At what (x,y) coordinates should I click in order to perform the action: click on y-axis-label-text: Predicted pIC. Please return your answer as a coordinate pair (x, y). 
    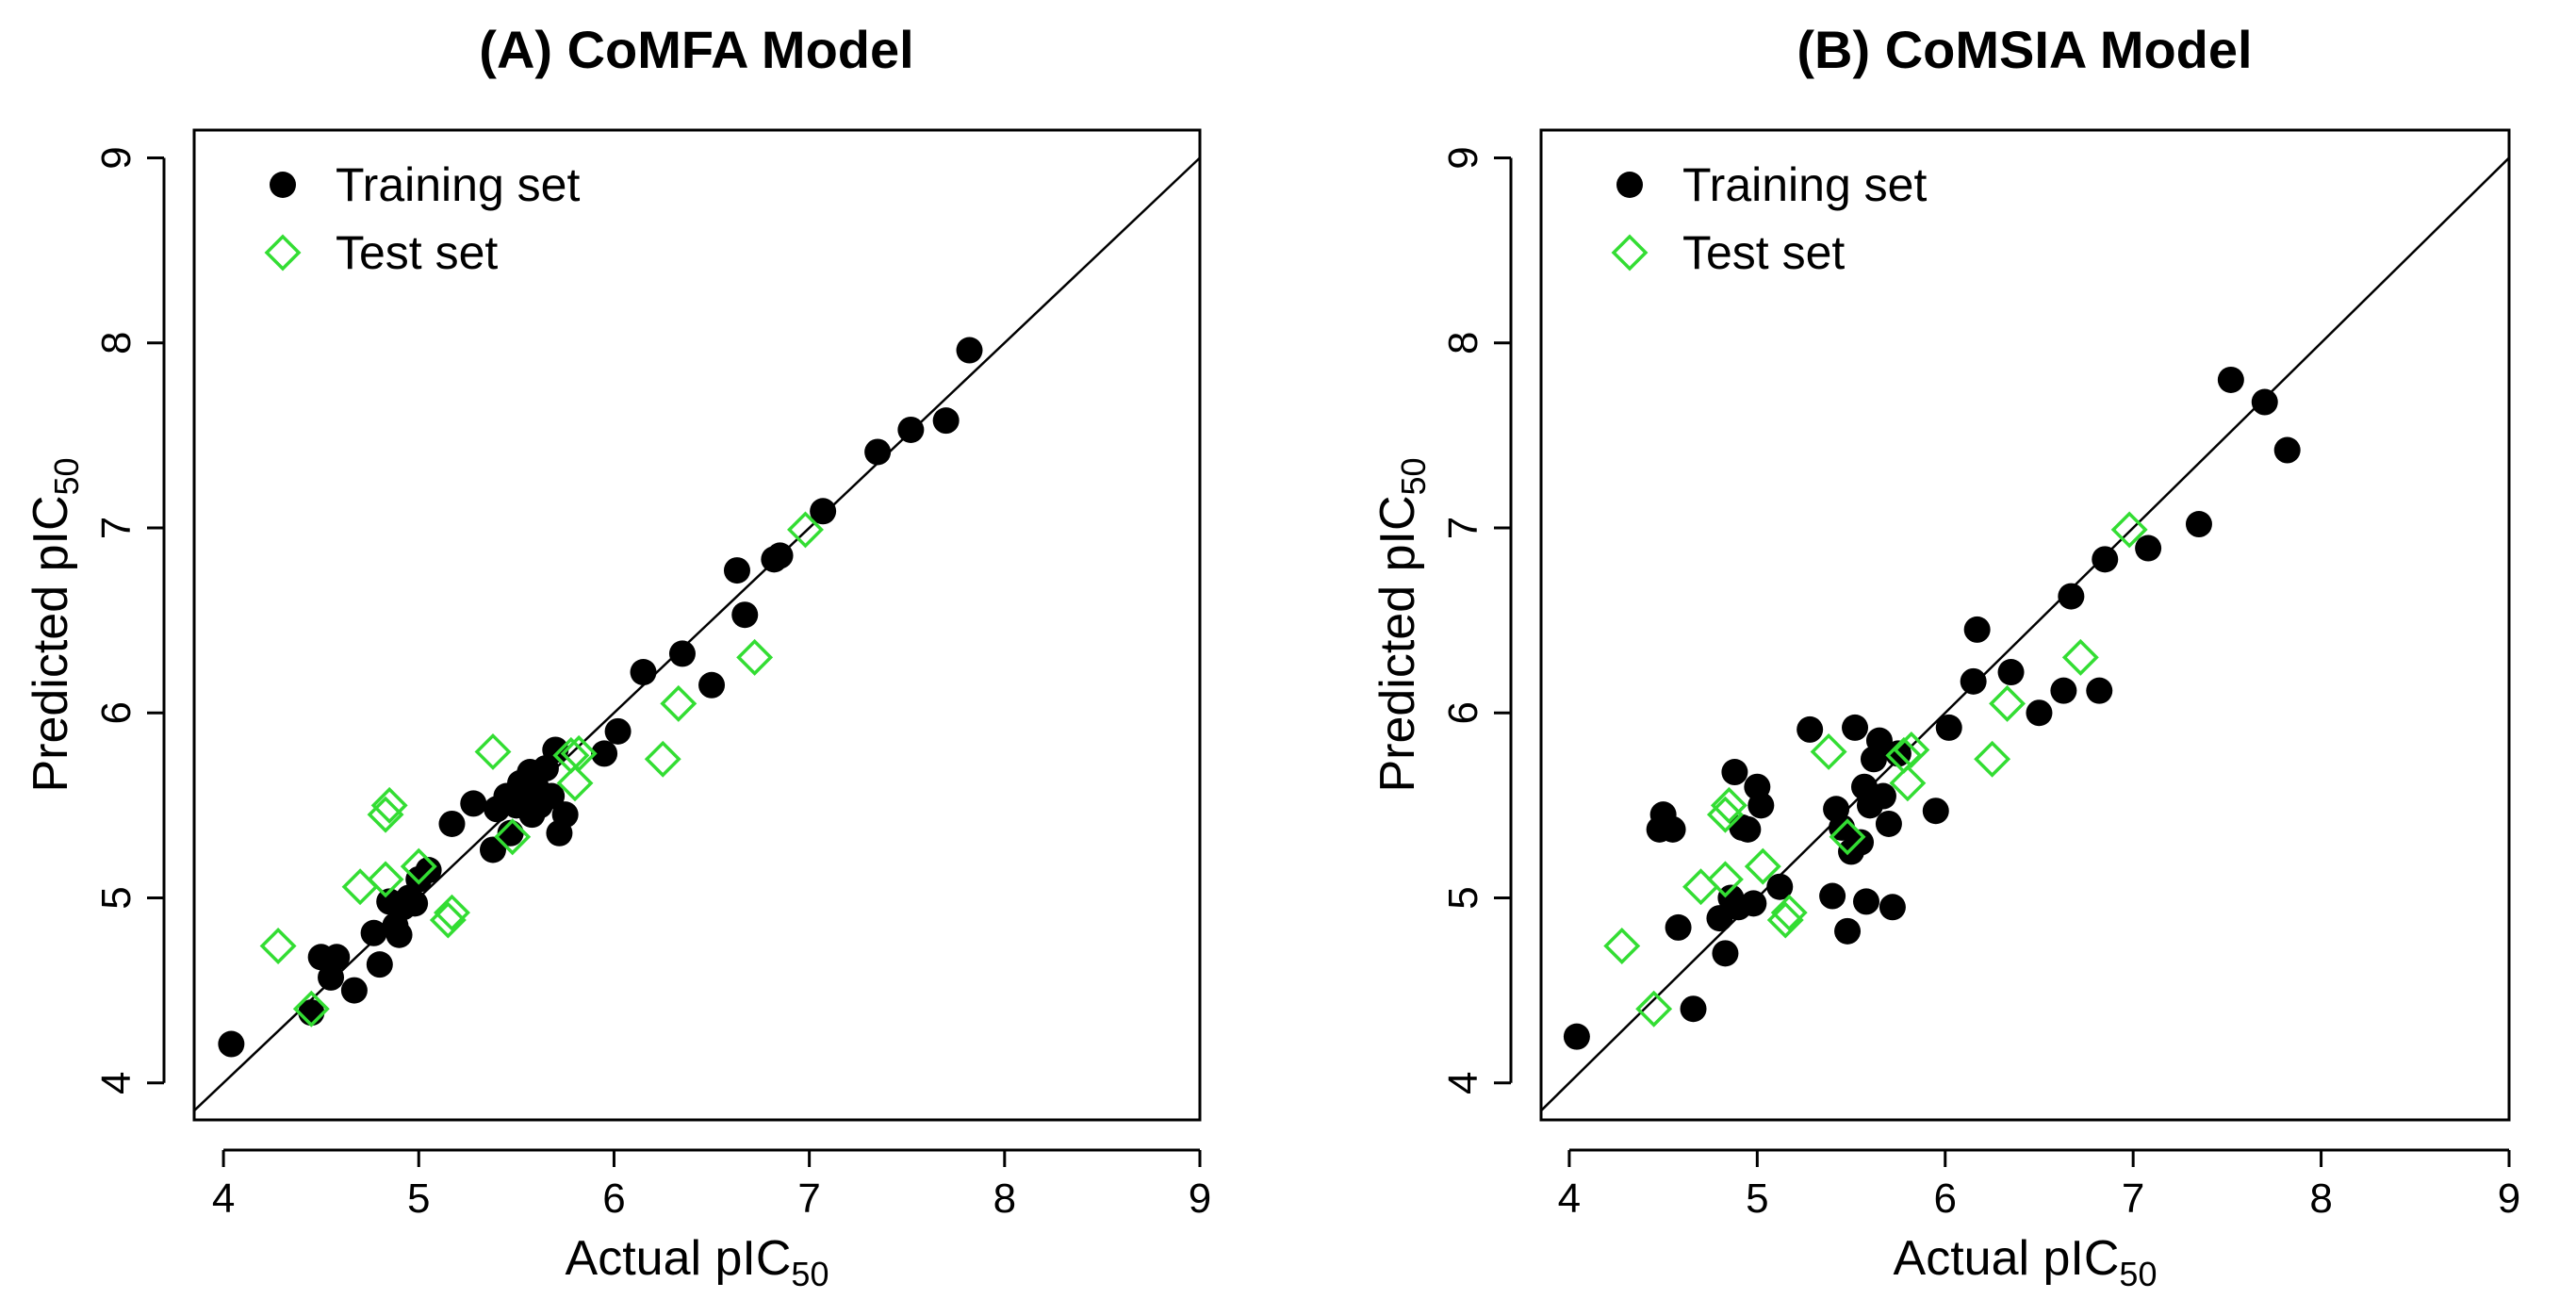
    Looking at the image, I should click on (1397, 644).